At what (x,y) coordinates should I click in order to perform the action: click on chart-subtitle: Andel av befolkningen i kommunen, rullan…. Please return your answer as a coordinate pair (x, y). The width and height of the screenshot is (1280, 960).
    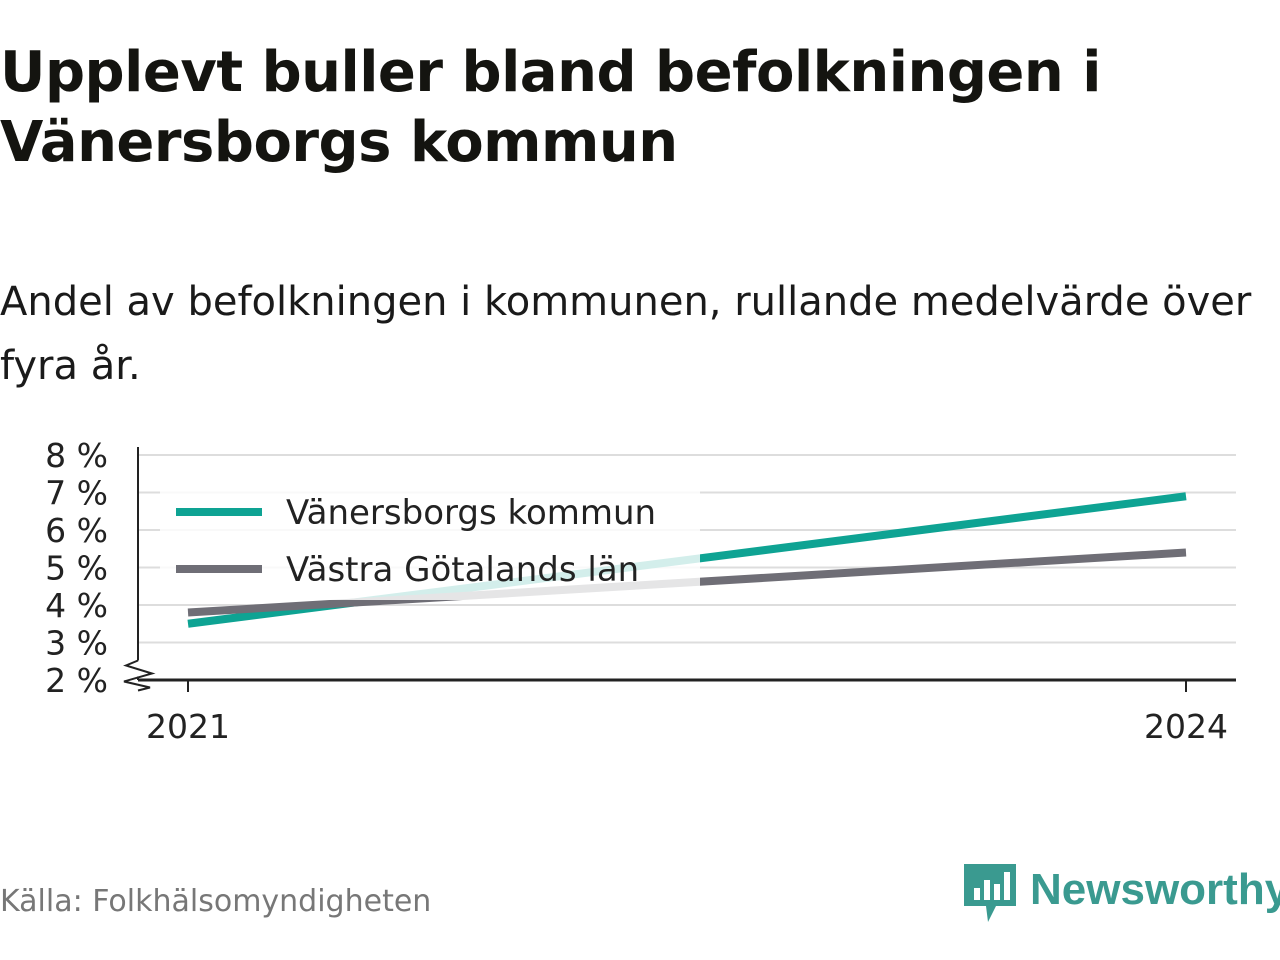
    Looking at the image, I should click on (626, 334).